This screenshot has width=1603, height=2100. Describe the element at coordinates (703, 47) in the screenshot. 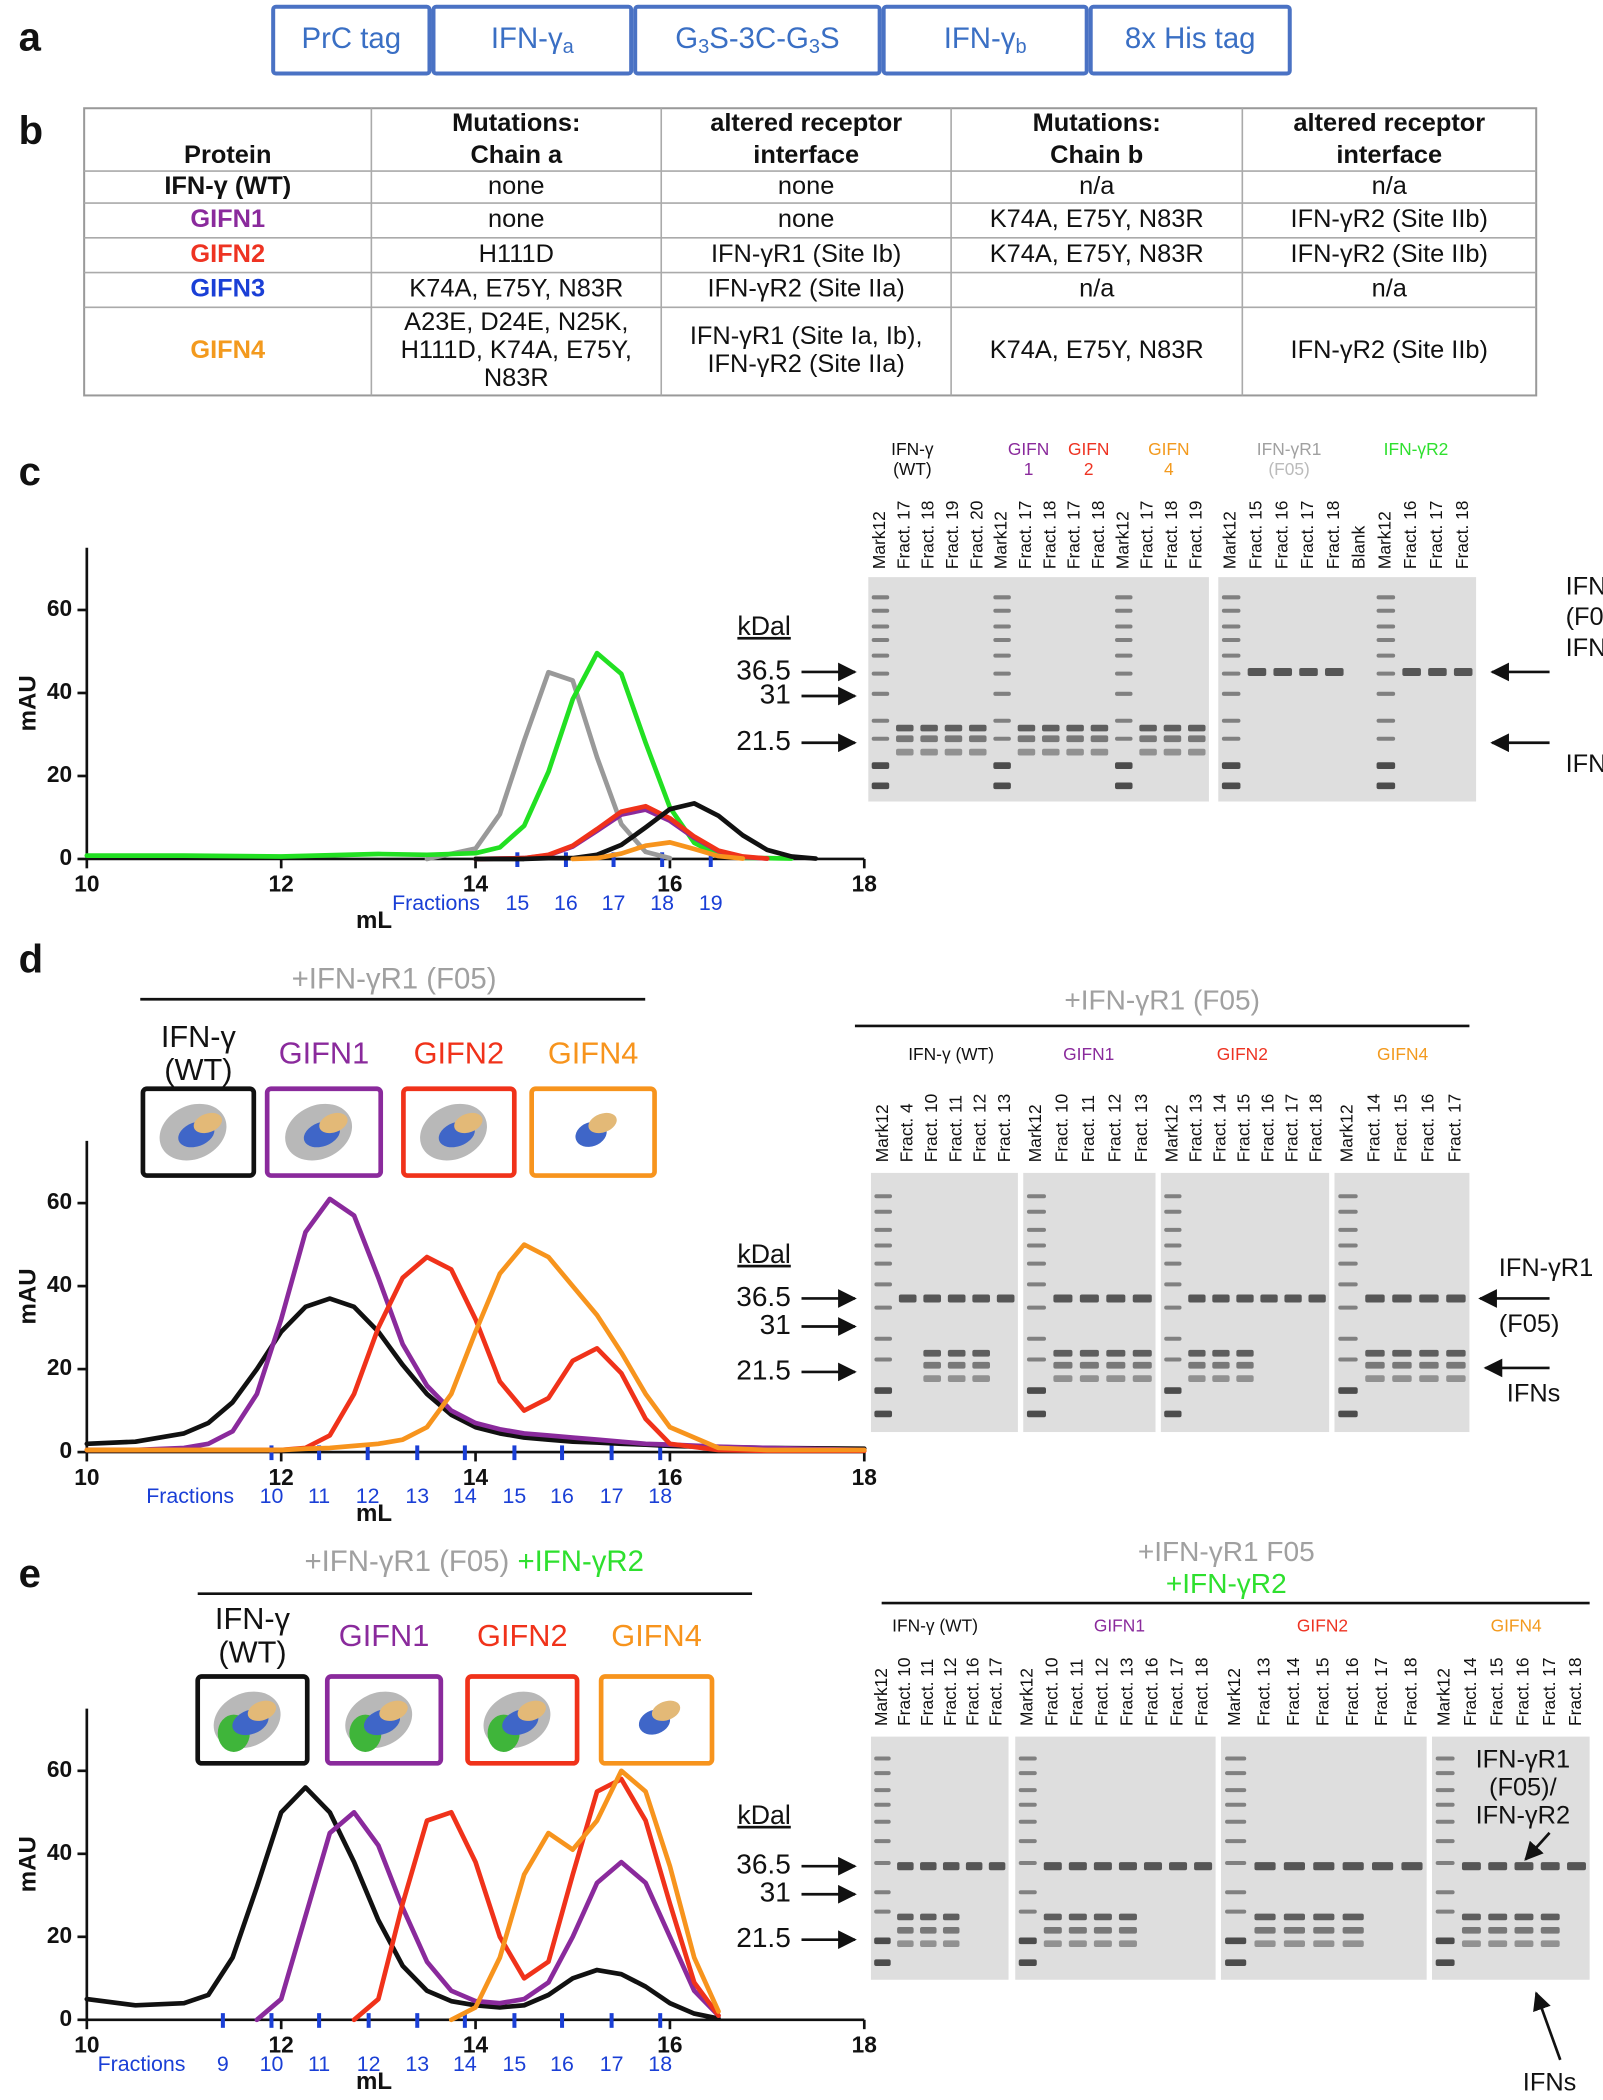

I see `construct-subscript: 3` at that location.